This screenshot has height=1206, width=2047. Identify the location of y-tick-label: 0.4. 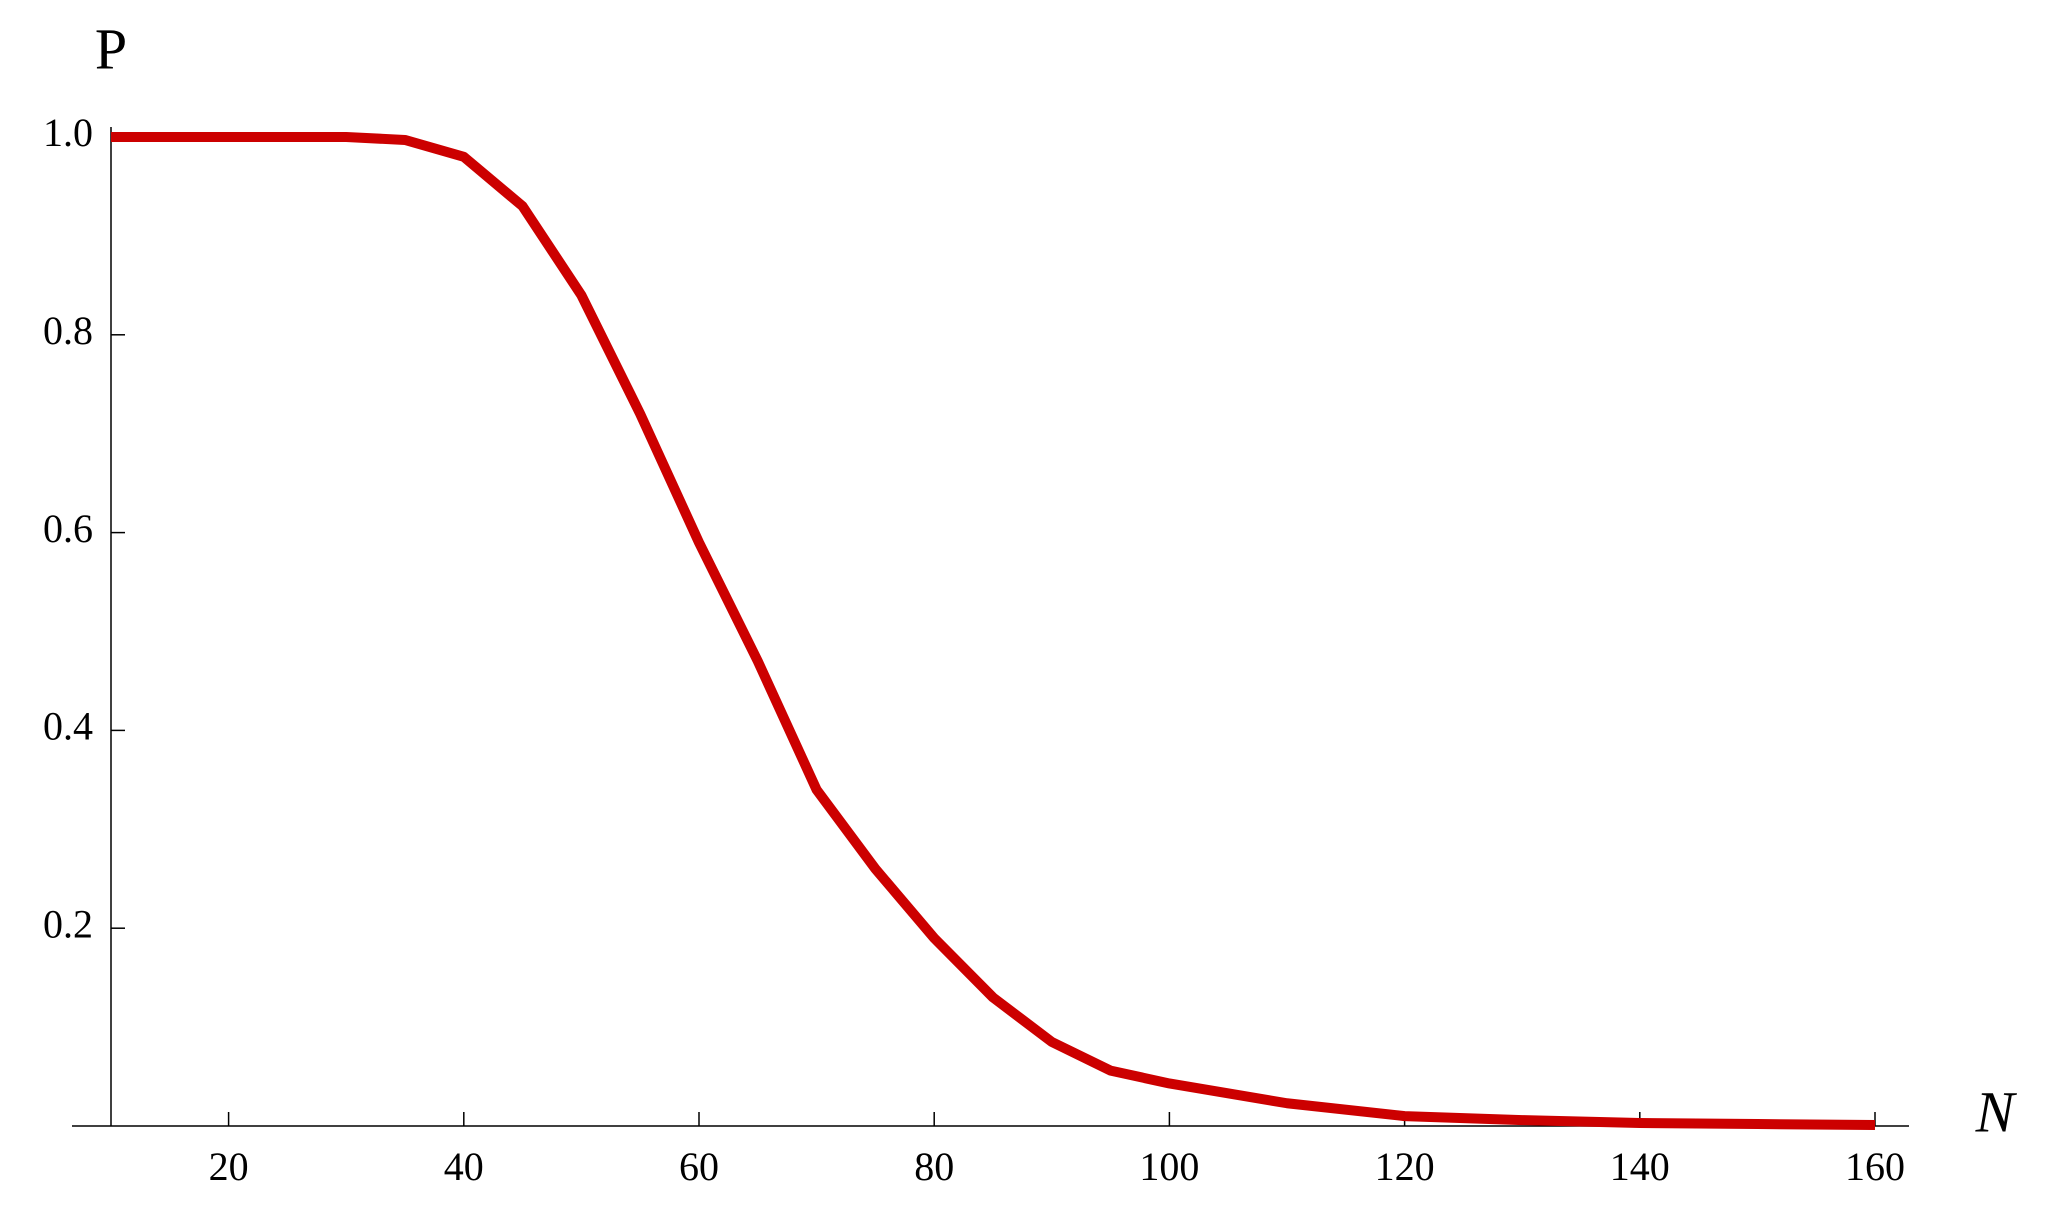
(68, 726).